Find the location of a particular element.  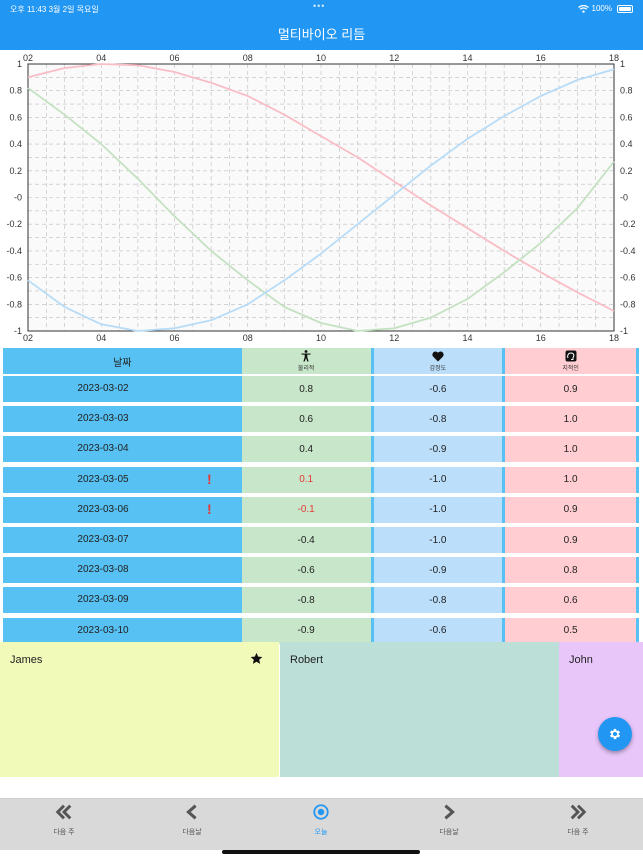

y-tick-label-right: 0.2 is located at coordinates (626, 171).